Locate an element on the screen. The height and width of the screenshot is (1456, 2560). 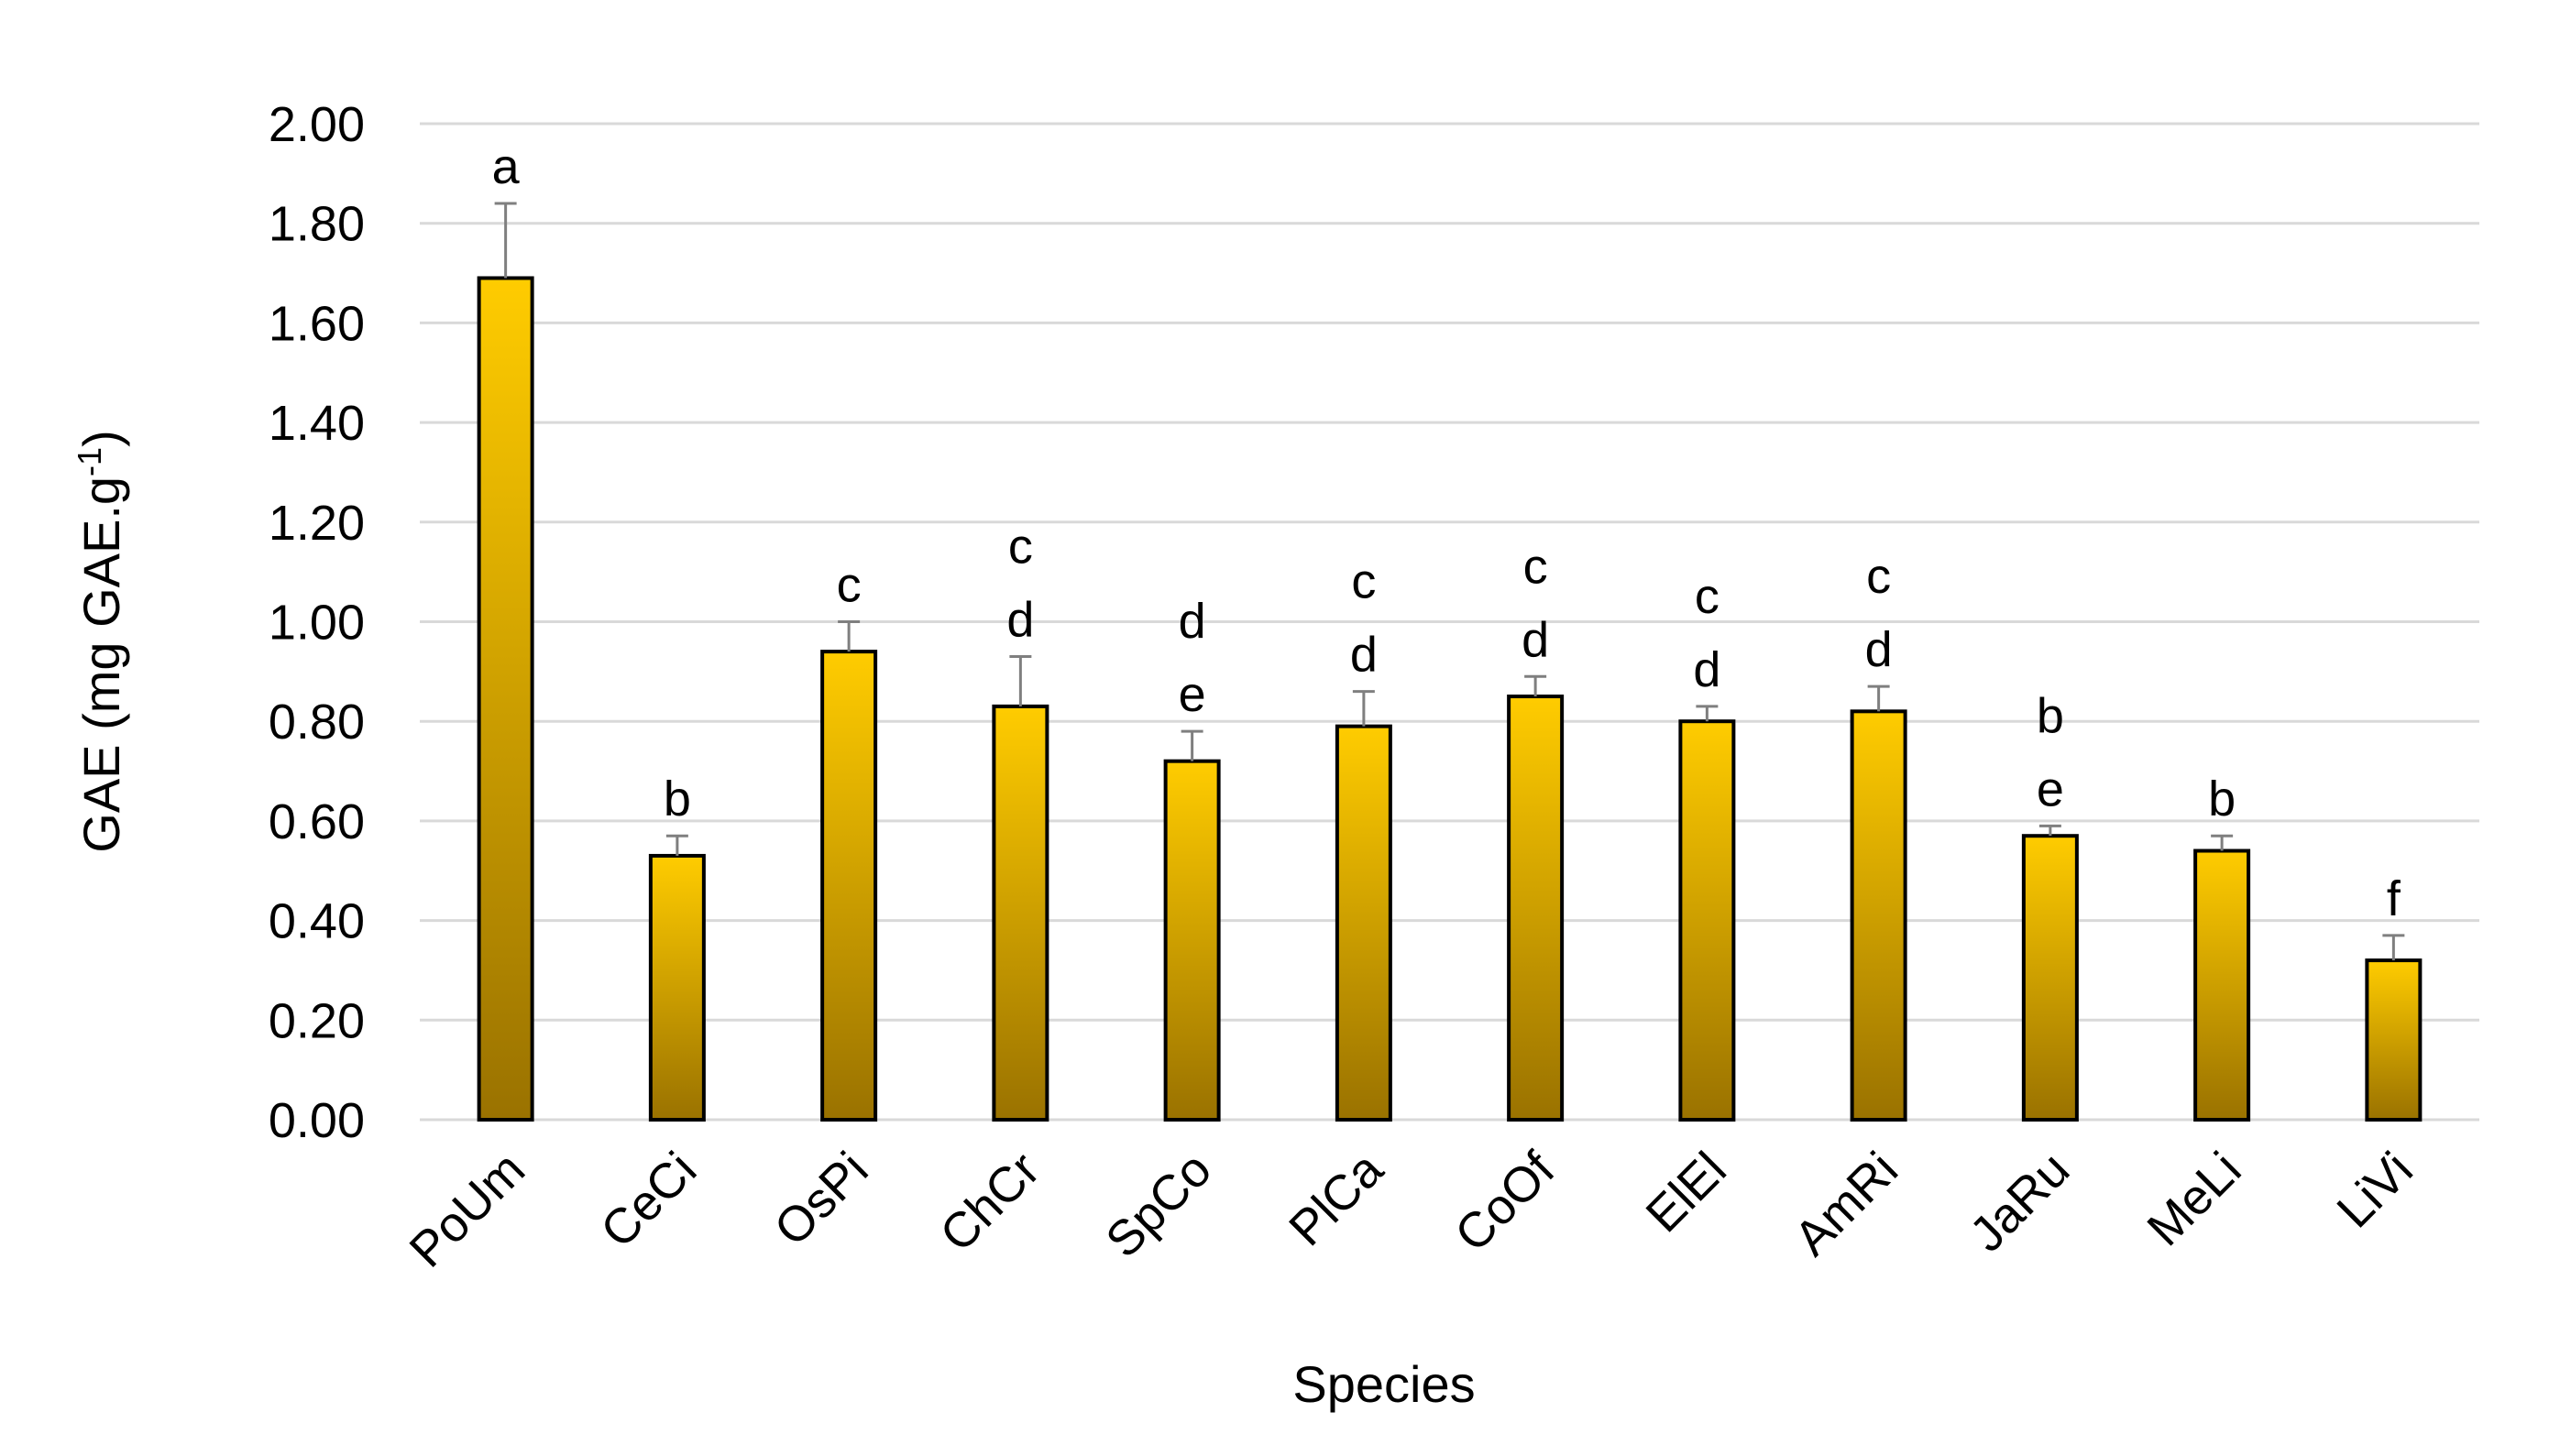
y-axis-title-end: ) is located at coordinates (101, 438).